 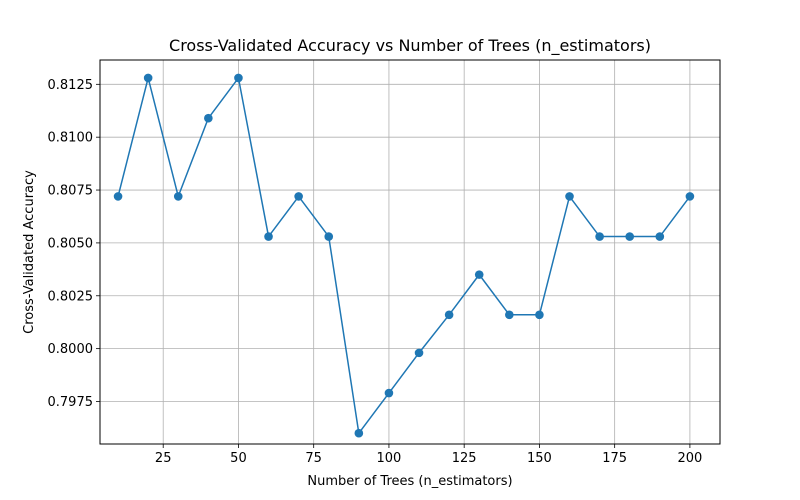 What do you see at coordinates (71, 402) in the screenshot?
I see `y-tick-label: 0.7975` at bounding box center [71, 402].